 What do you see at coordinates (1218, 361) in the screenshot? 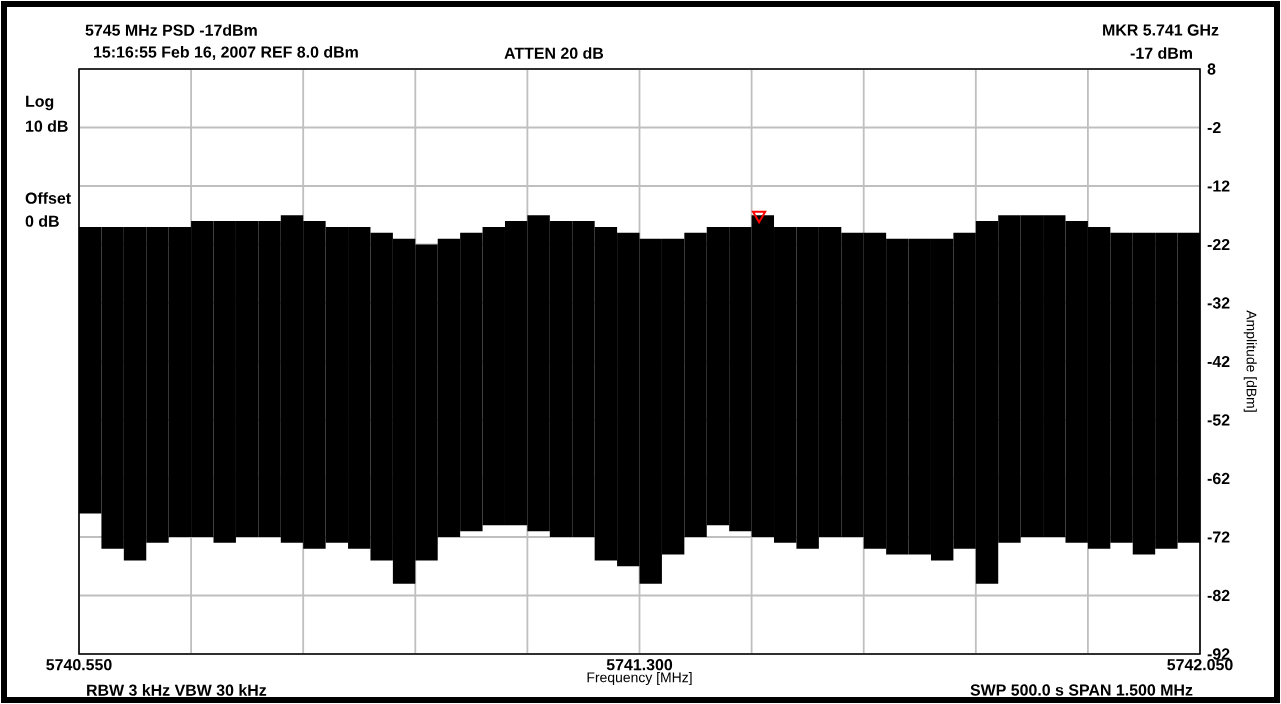
I see `y-tick-label: -42` at bounding box center [1218, 361].